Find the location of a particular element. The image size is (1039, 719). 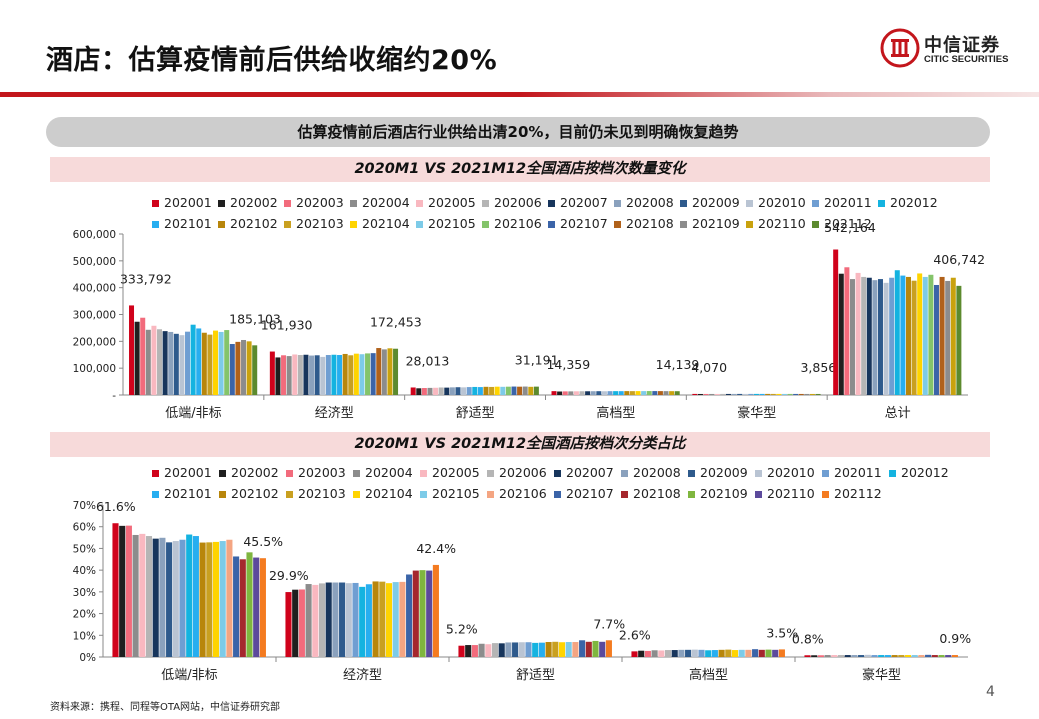

chart1-title: 2020M1 VS 2021M12全国酒店按档次数量变化 is located at coordinates (520, 169).